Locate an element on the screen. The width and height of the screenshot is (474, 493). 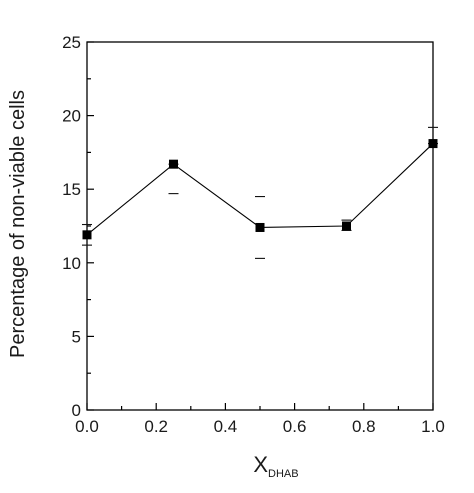
y-tick-label: 15 is located at coordinates (71, 189).